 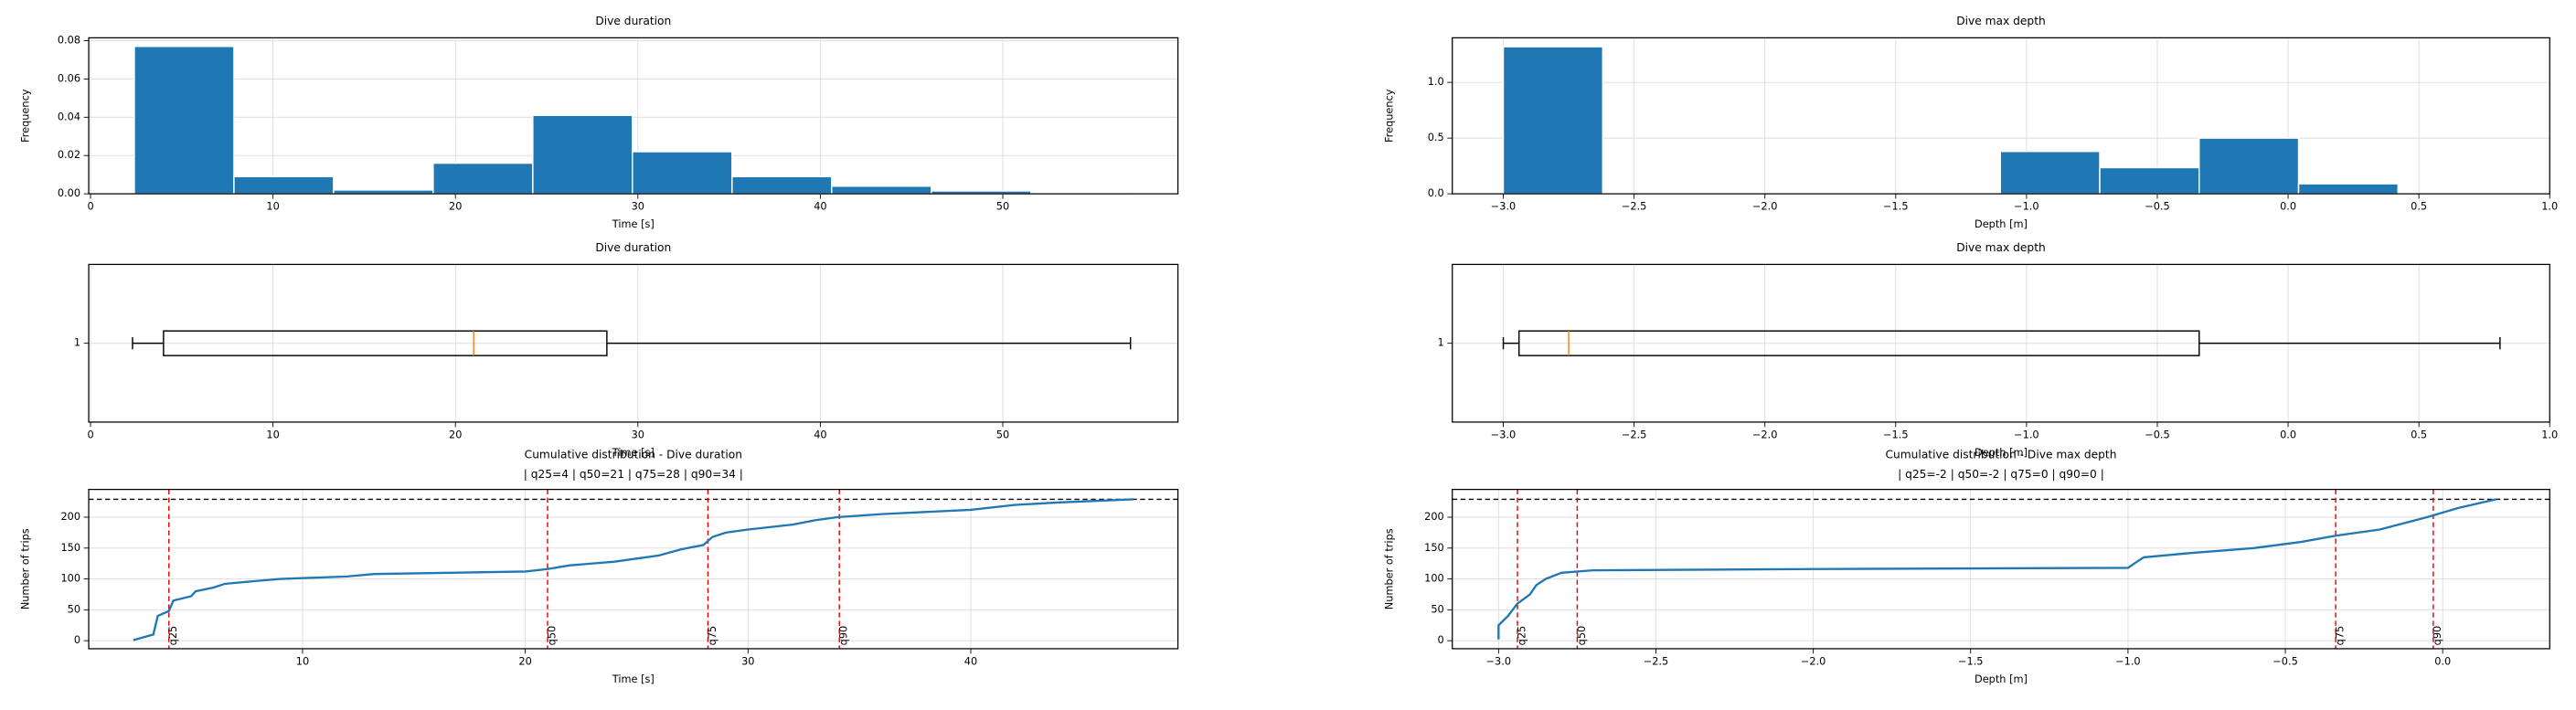 I want to click on quantile-label: q90, so click(x=843, y=636).